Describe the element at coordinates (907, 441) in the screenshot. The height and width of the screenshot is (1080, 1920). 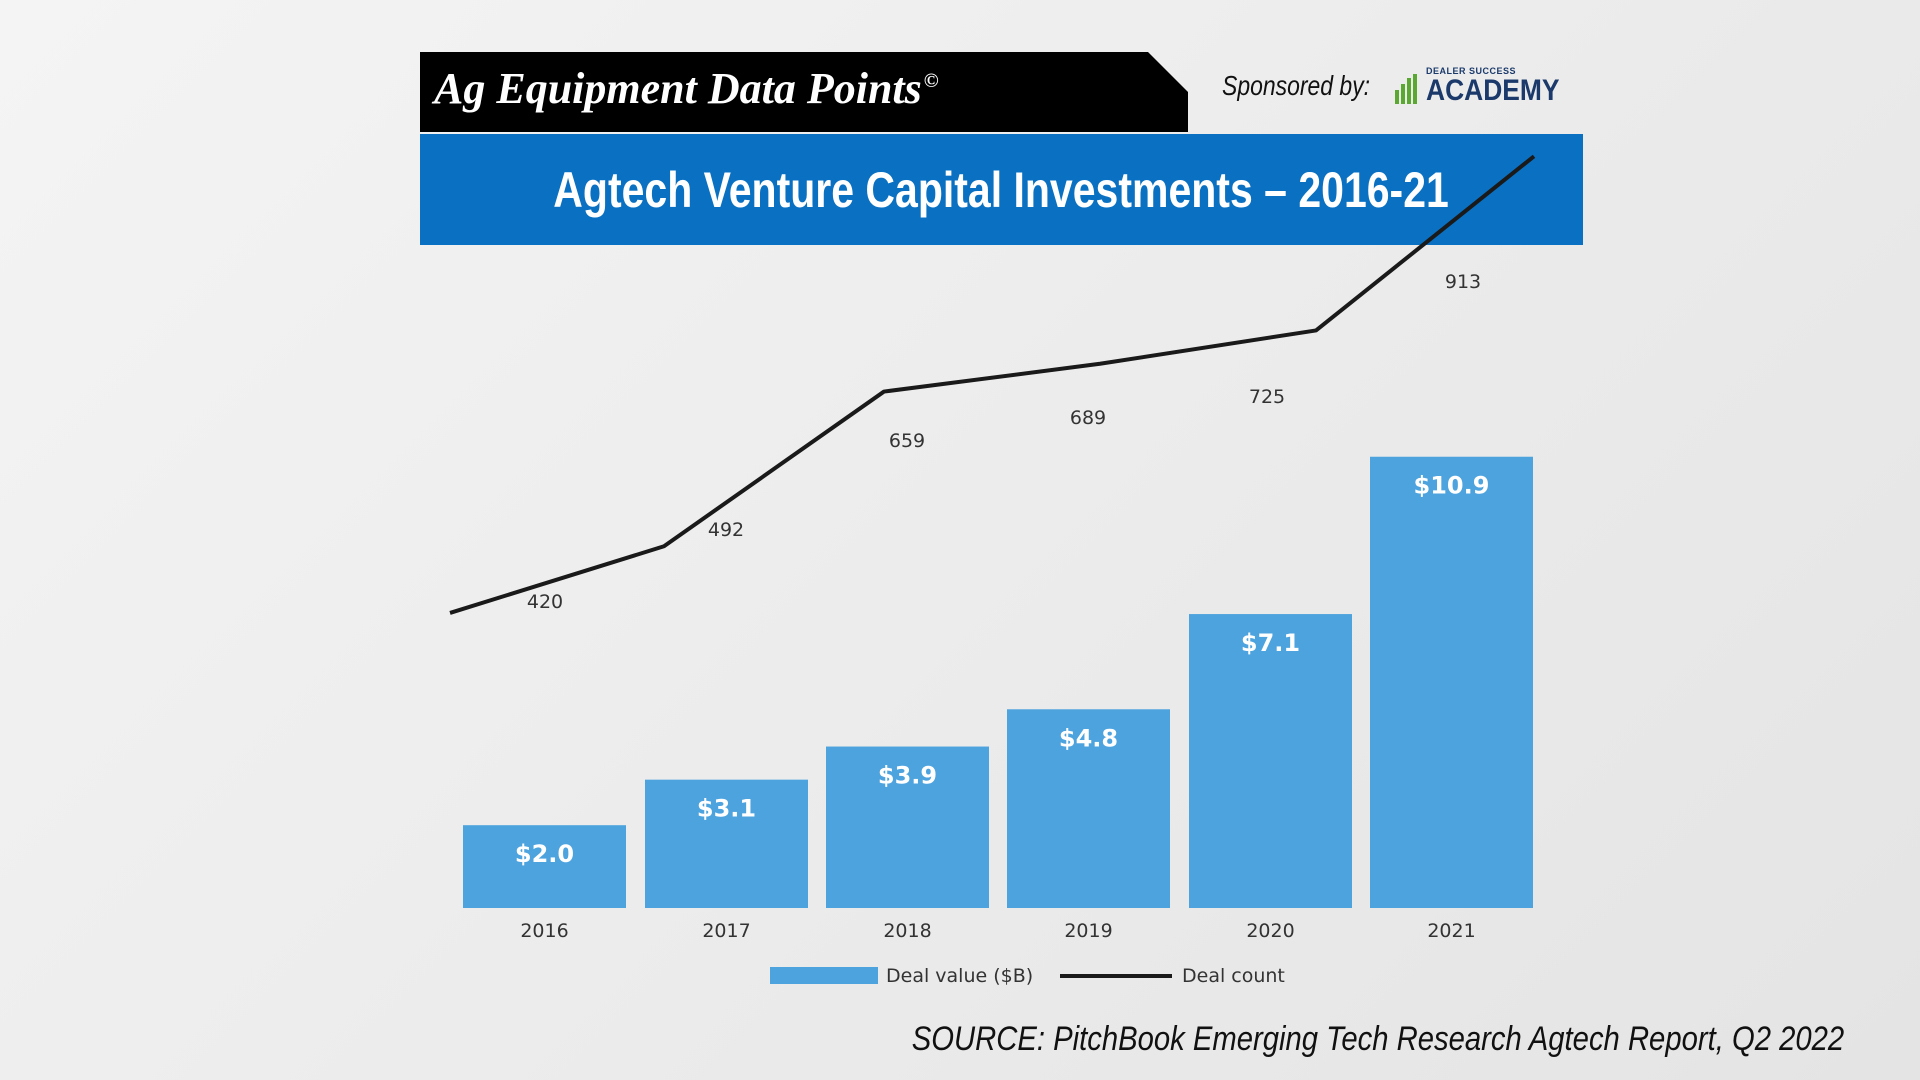
I see `deal-count-label-2018: 659` at that location.